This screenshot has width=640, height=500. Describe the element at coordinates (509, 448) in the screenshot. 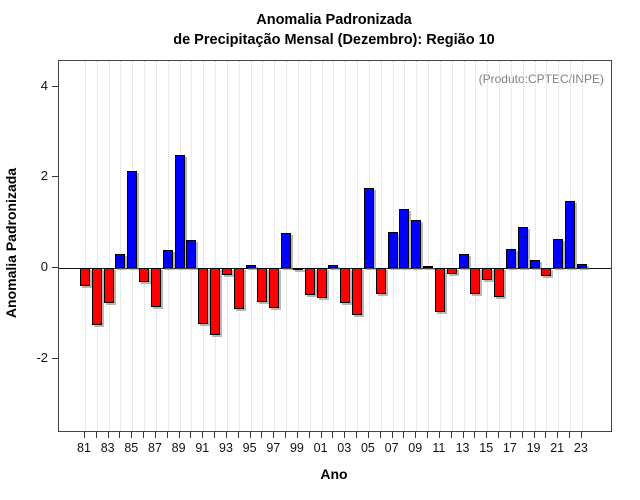

I see `x-tick-label: 17` at that location.